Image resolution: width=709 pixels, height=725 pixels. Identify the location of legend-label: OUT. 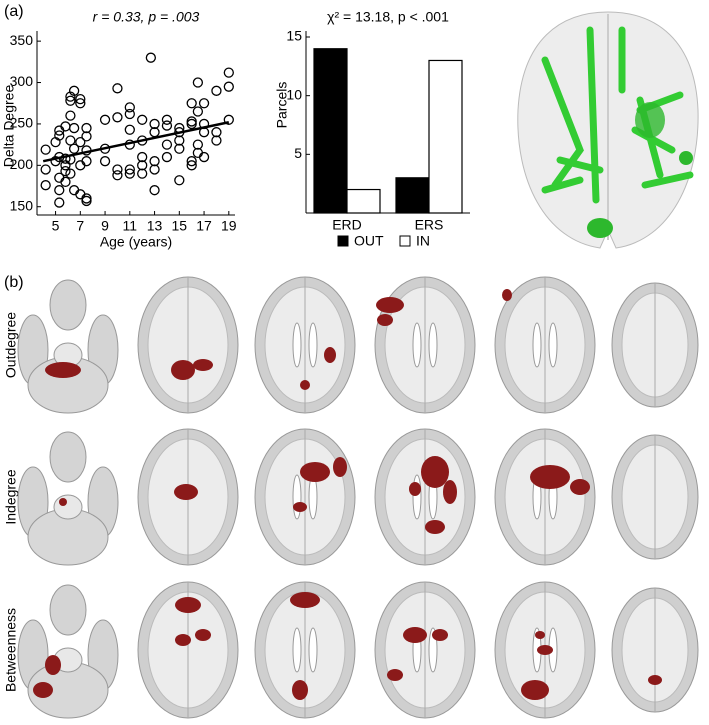
(369, 241).